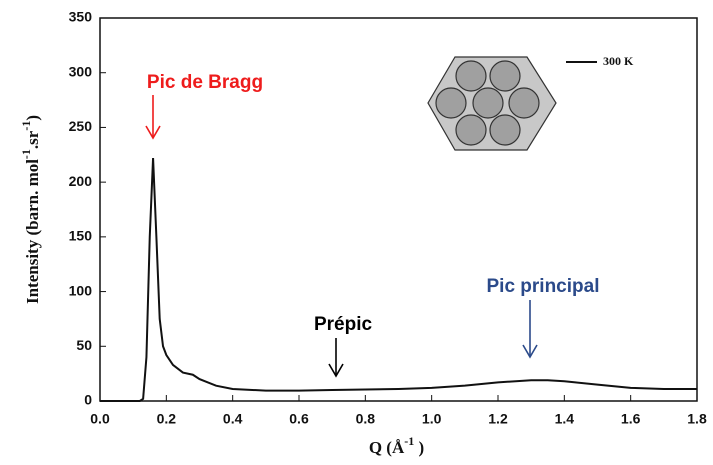  I want to click on x-tick-label: 0.6, so click(299, 419).